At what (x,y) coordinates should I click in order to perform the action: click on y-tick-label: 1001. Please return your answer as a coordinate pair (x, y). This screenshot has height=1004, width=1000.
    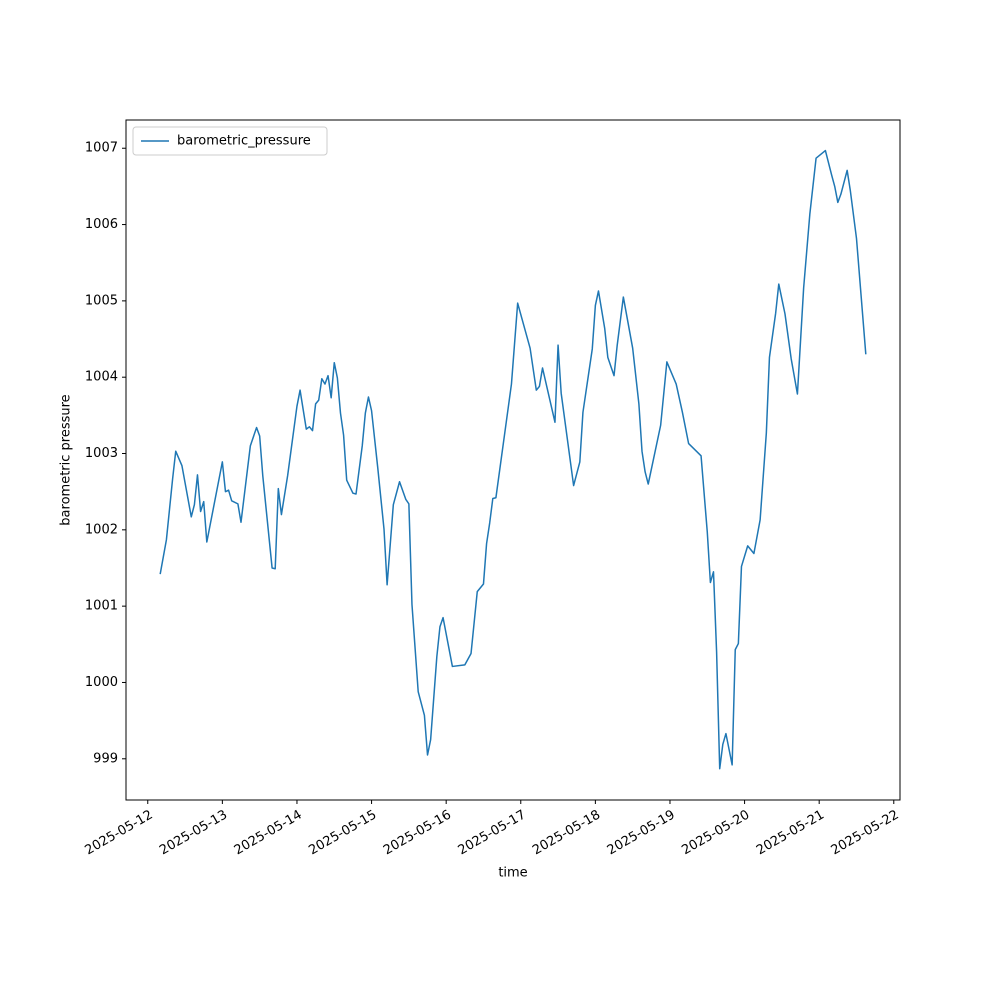
    Looking at the image, I should click on (101, 606).